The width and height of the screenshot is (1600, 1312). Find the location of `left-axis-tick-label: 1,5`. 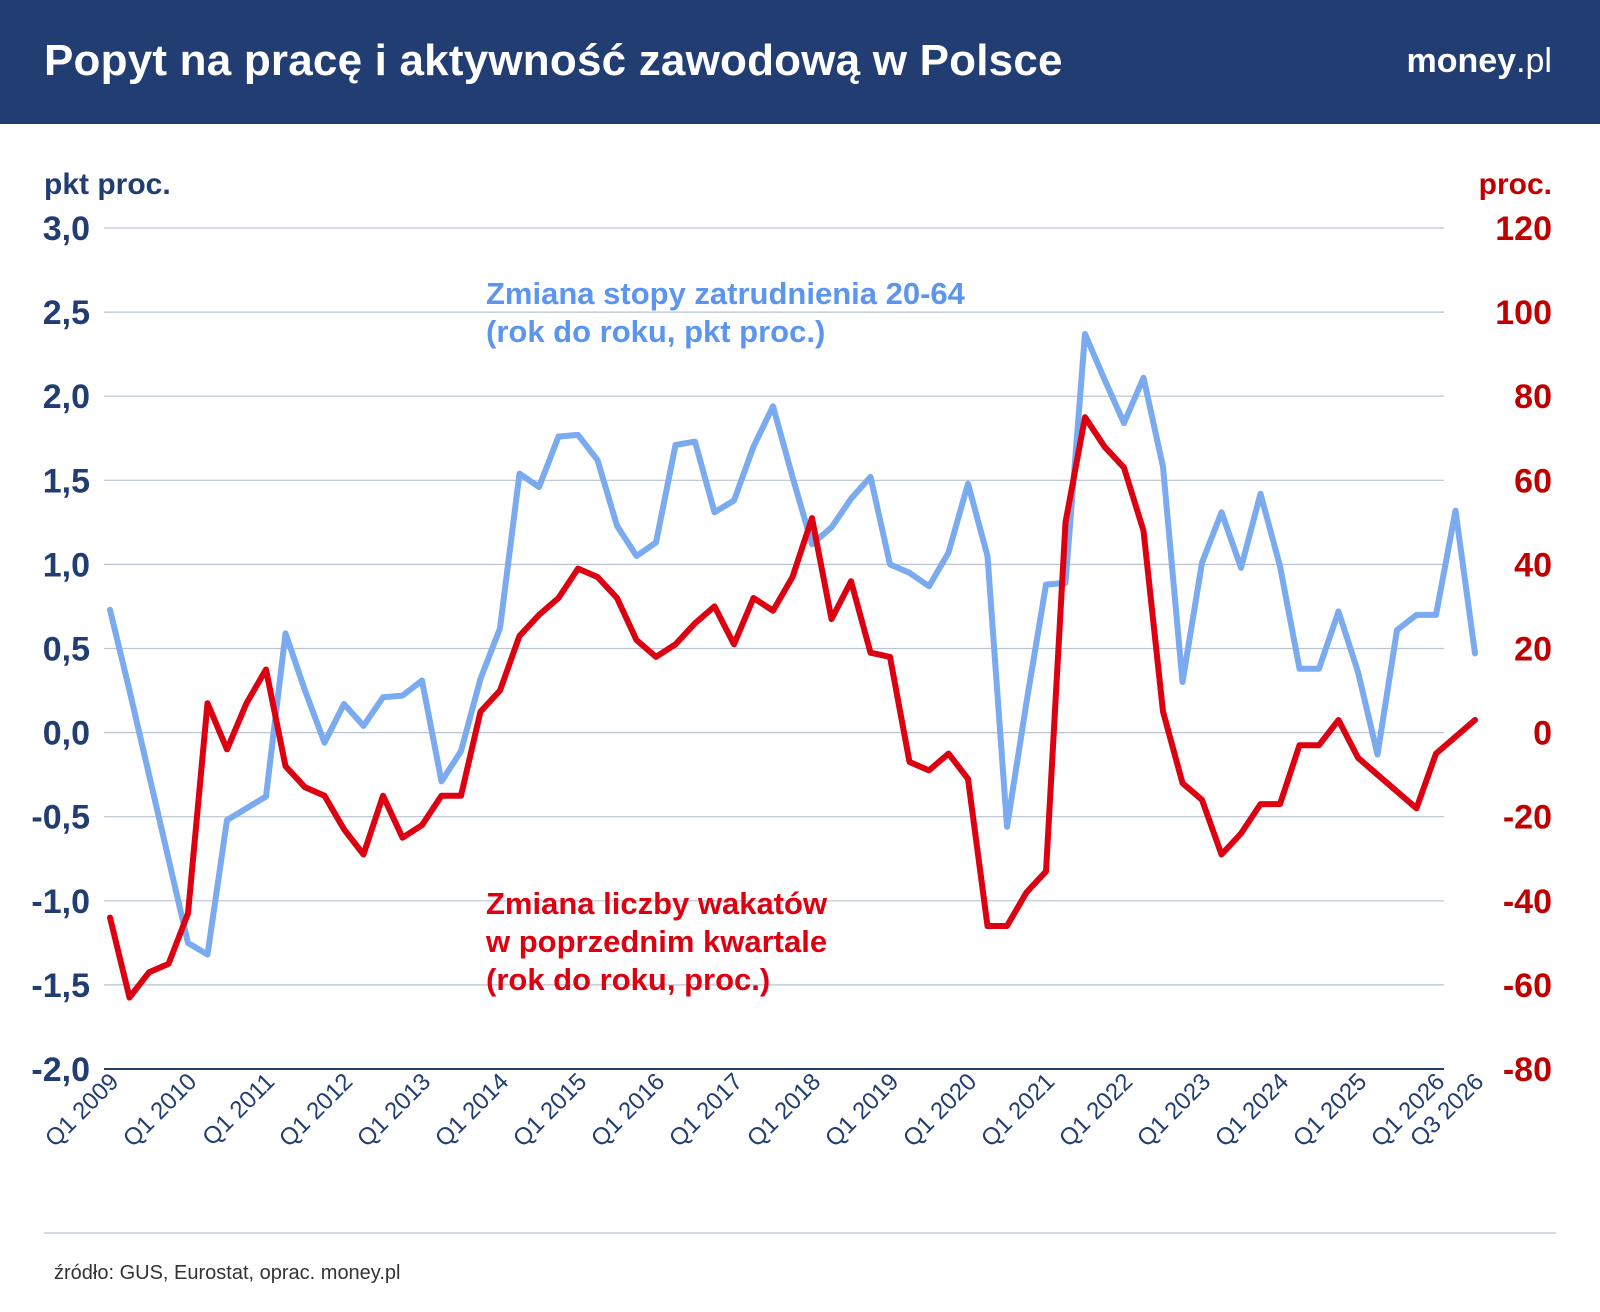

left-axis-tick-label: 1,5 is located at coordinates (66, 481).